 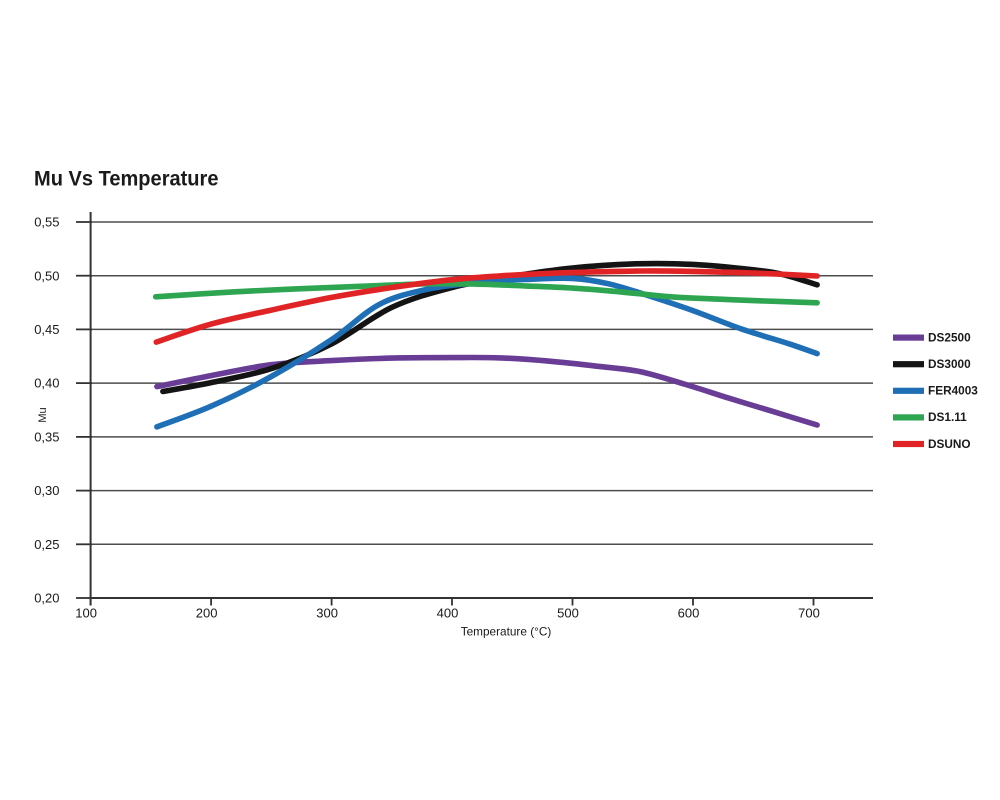 I want to click on svg-text: DS2500, so click(x=949, y=337).